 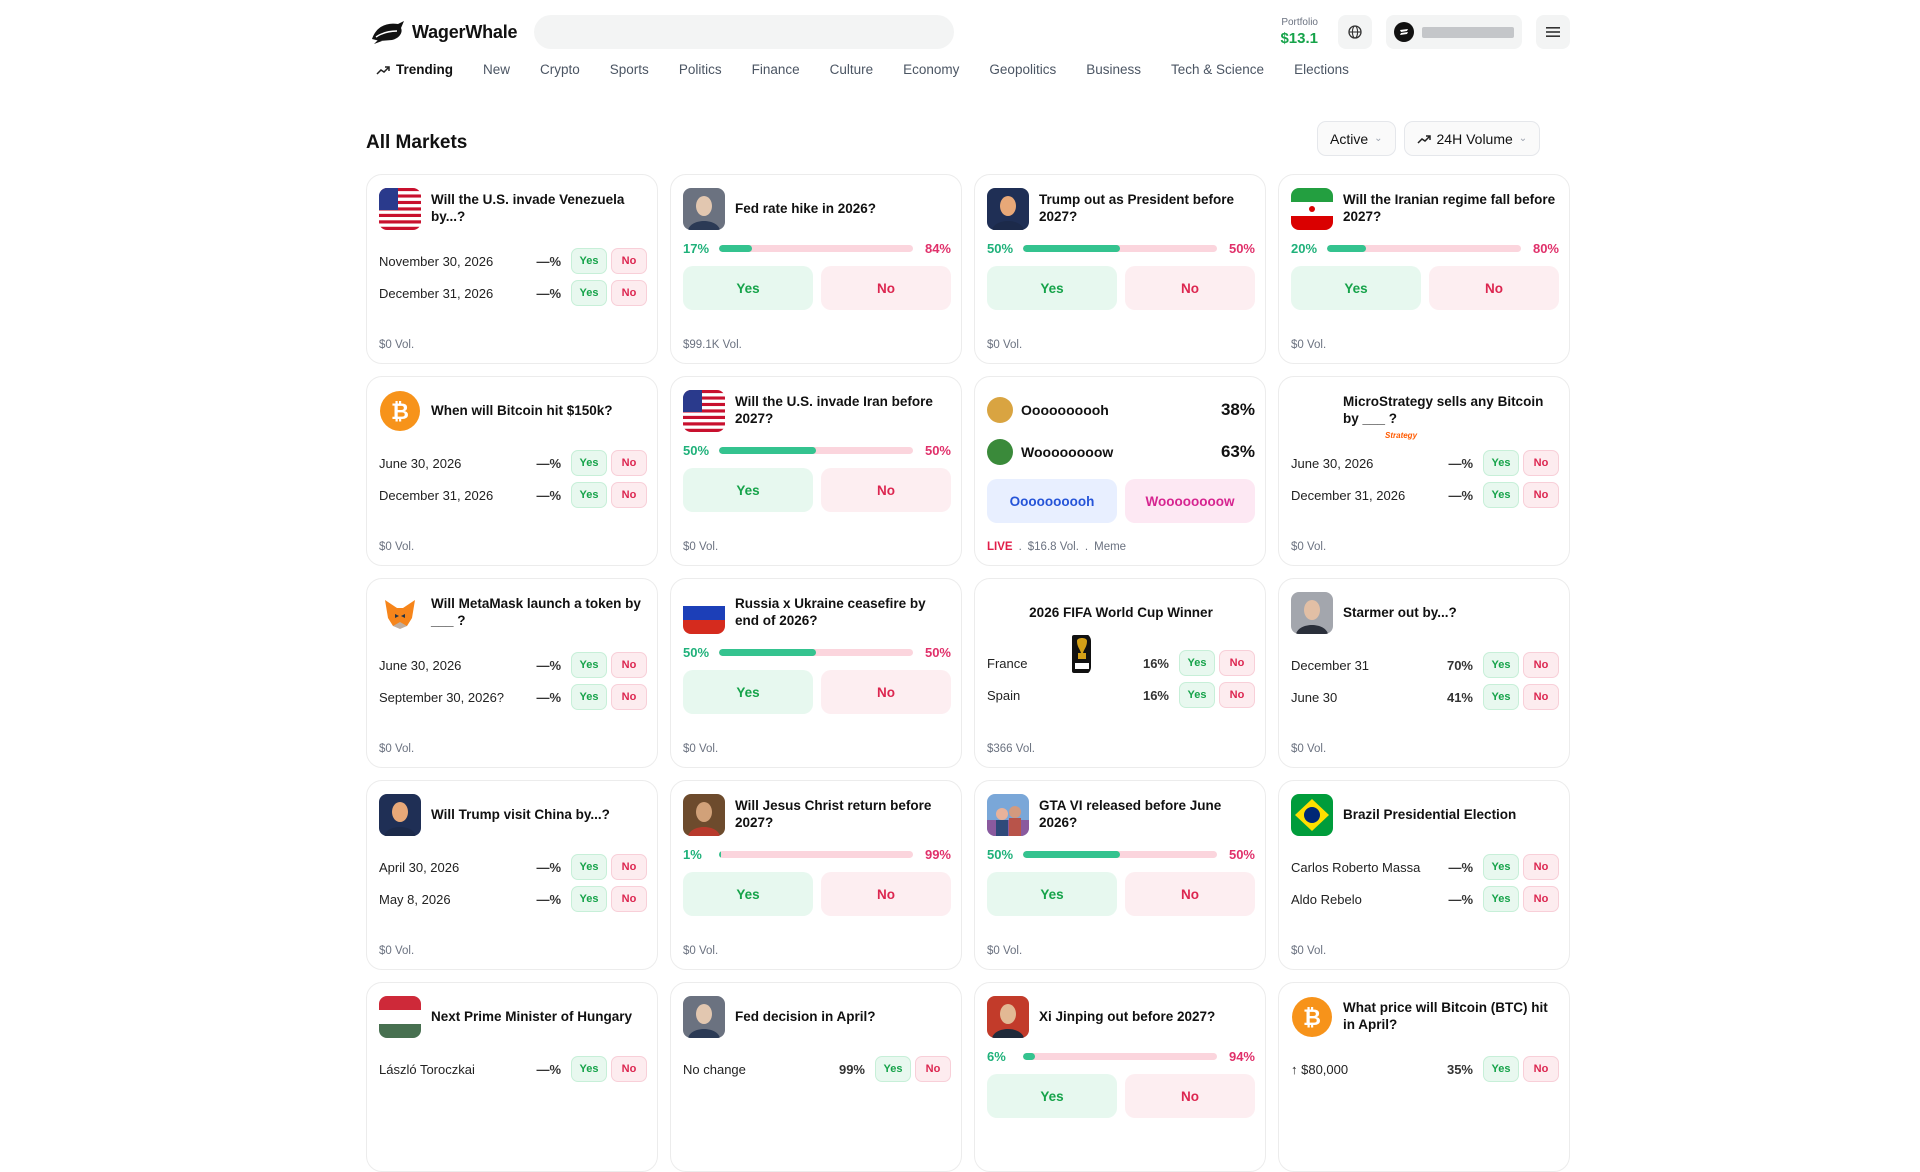 What do you see at coordinates (1454, 32) in the screenshot?
I see `account-button` at bounding box center [1454, 32].